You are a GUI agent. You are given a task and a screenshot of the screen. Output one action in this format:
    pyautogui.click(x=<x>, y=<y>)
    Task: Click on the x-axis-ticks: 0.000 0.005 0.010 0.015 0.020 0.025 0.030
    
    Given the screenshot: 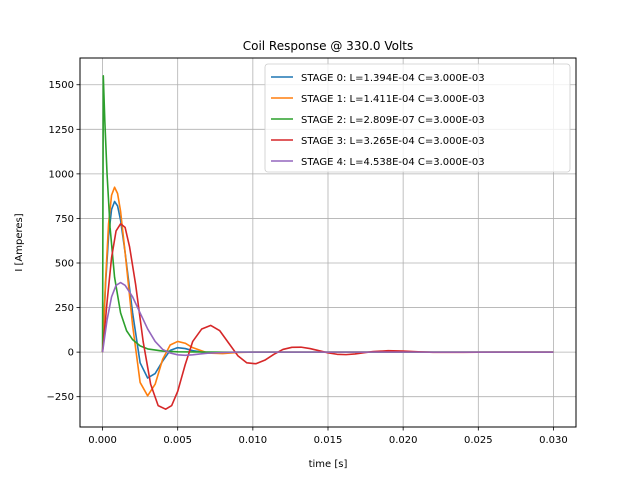 What is the action you would take?
    pyautogui.click(x=328, y=436)
    